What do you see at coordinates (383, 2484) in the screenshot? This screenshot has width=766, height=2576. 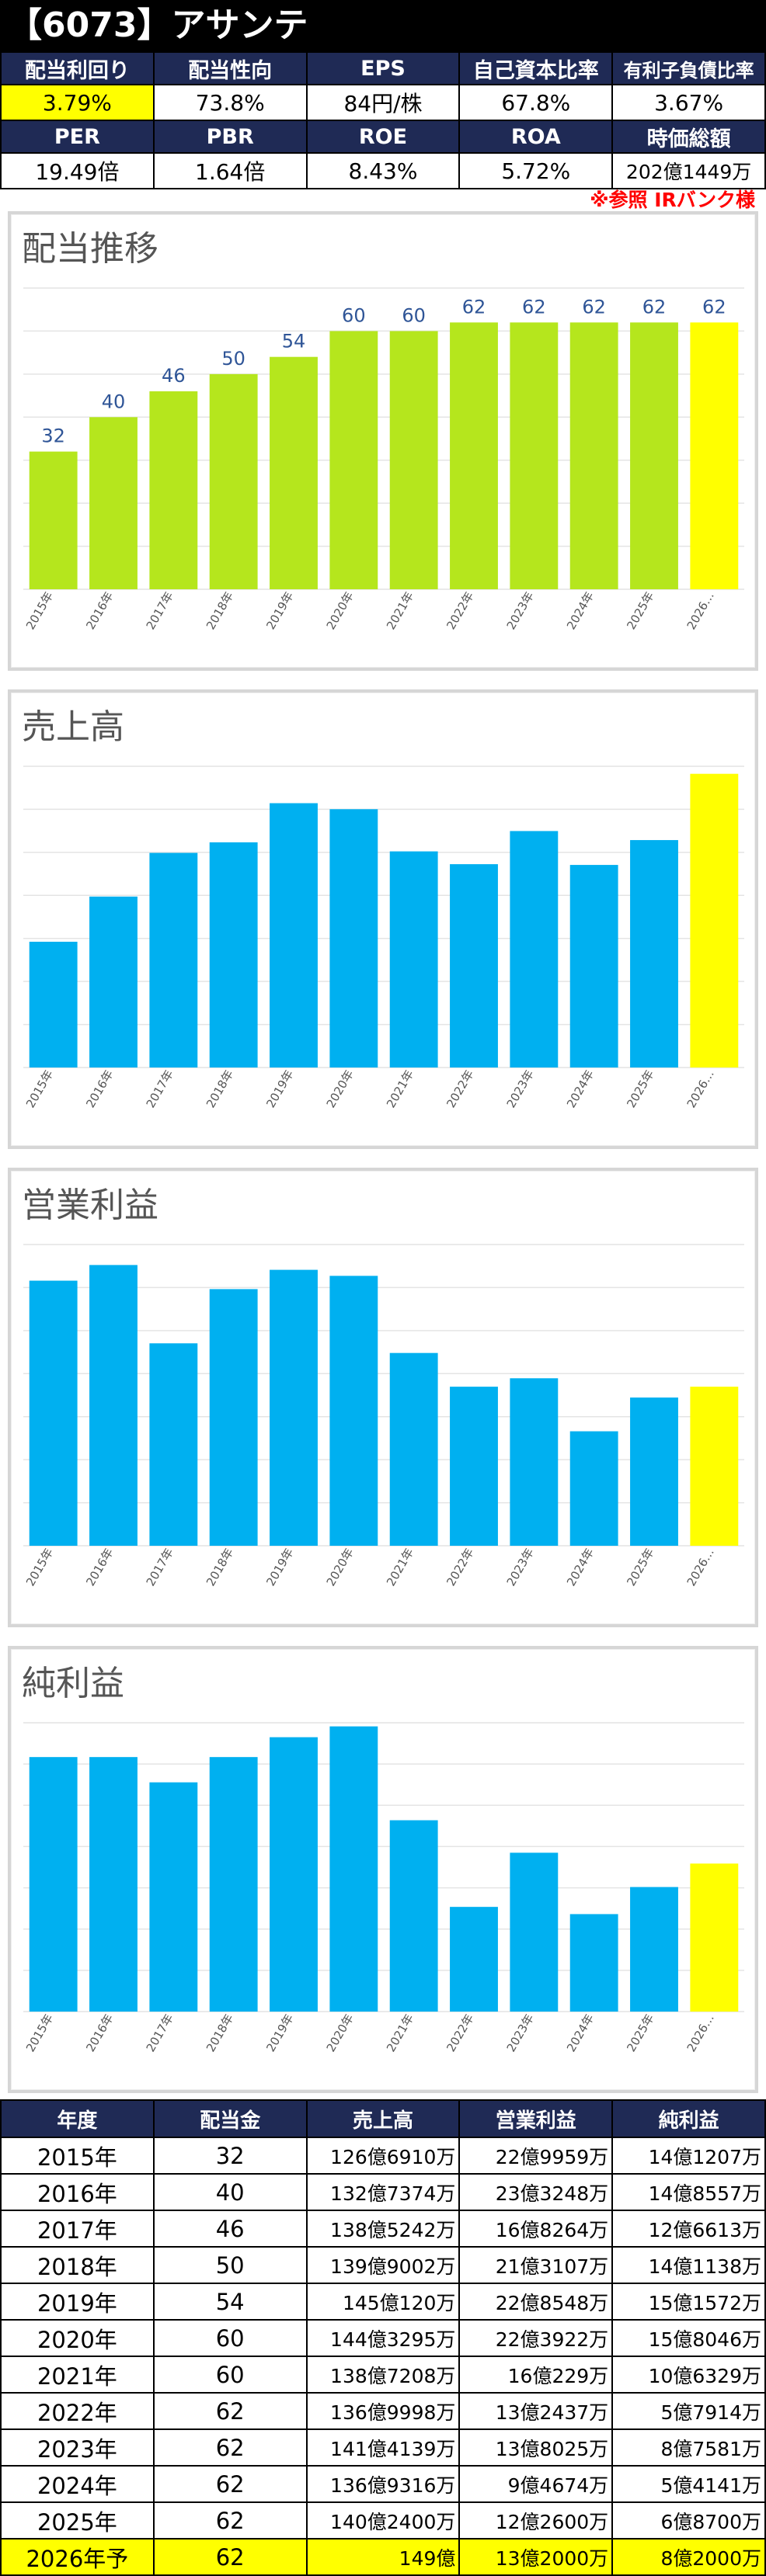 I see `table-cell: 136億9316万` at bounding box center [383, 2484].